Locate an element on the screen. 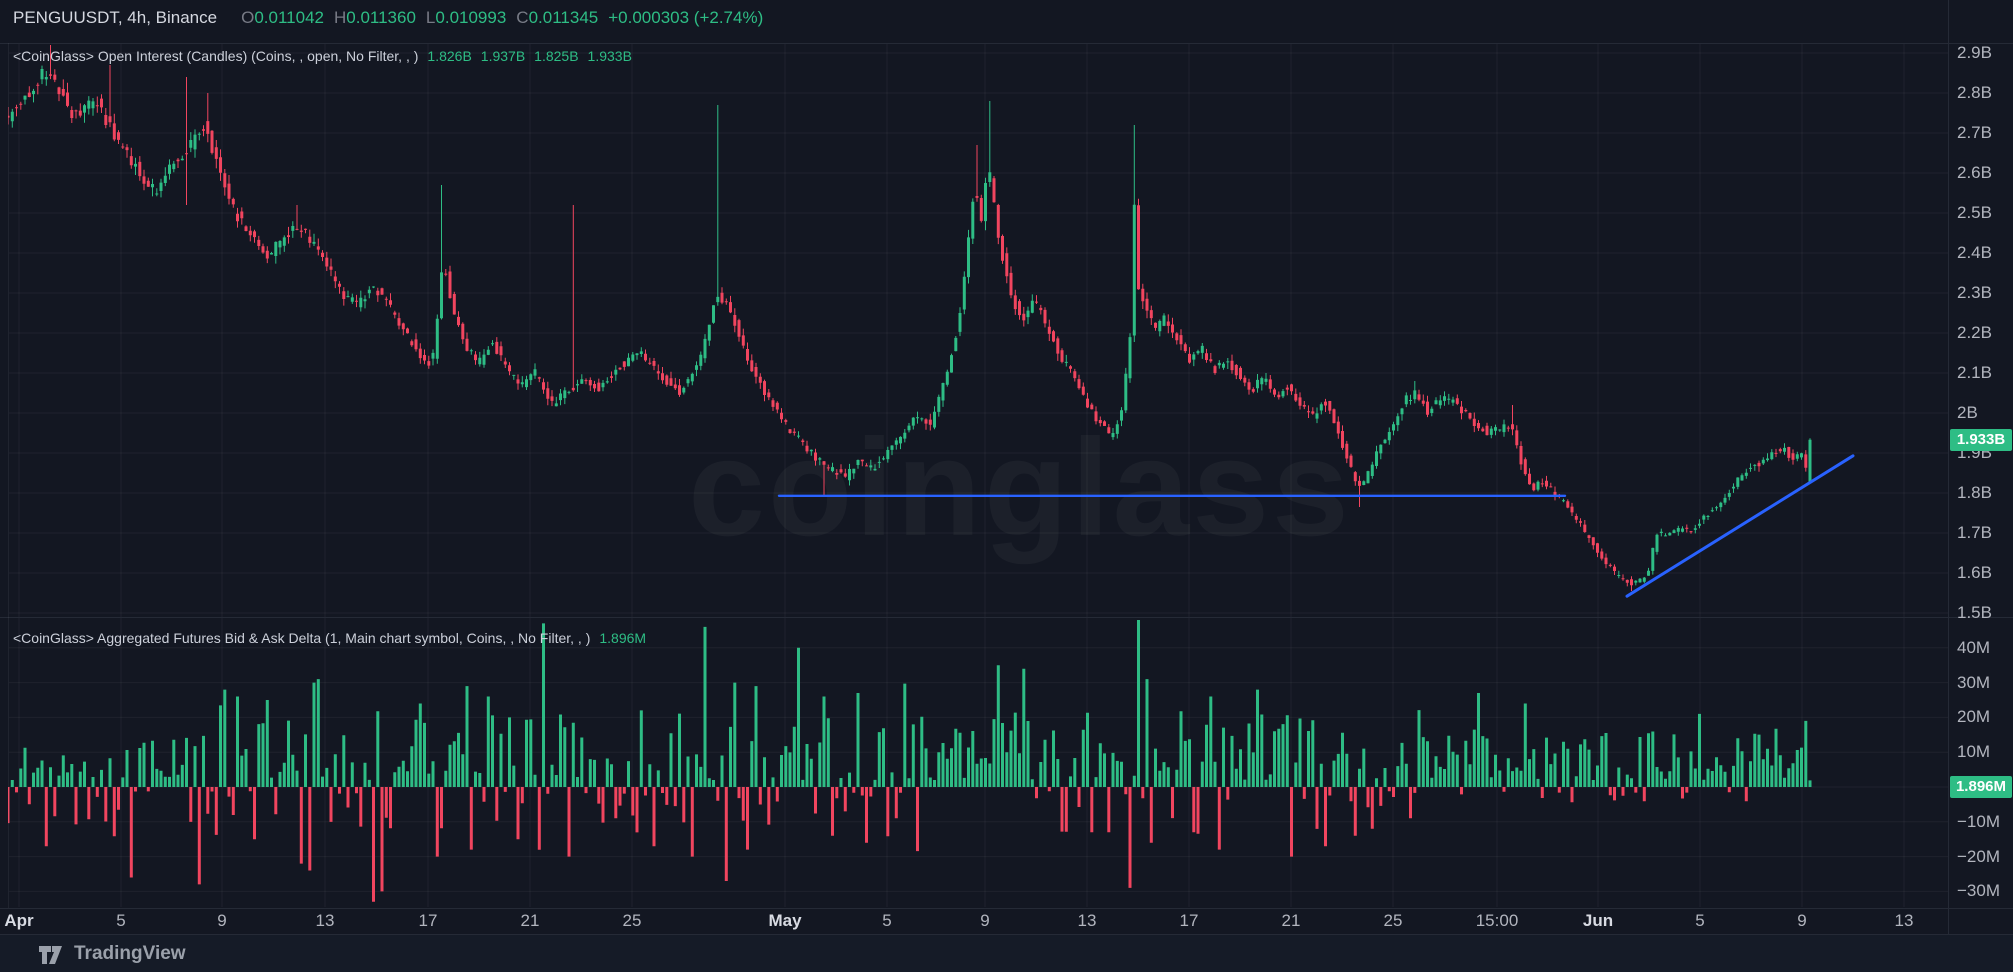 The image size is (2013, 972). delta-last-value-tag: 1.896M is located at coordinates (1981, 787).